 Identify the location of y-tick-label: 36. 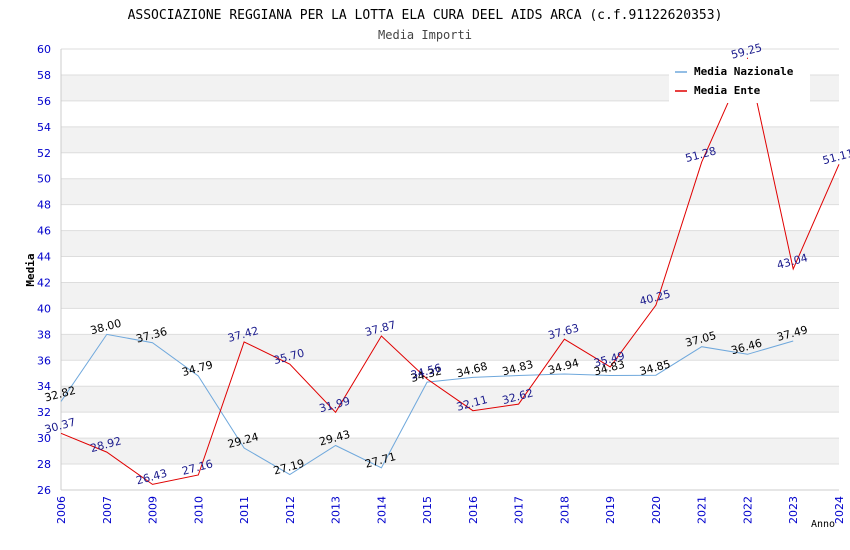
(44, 360).